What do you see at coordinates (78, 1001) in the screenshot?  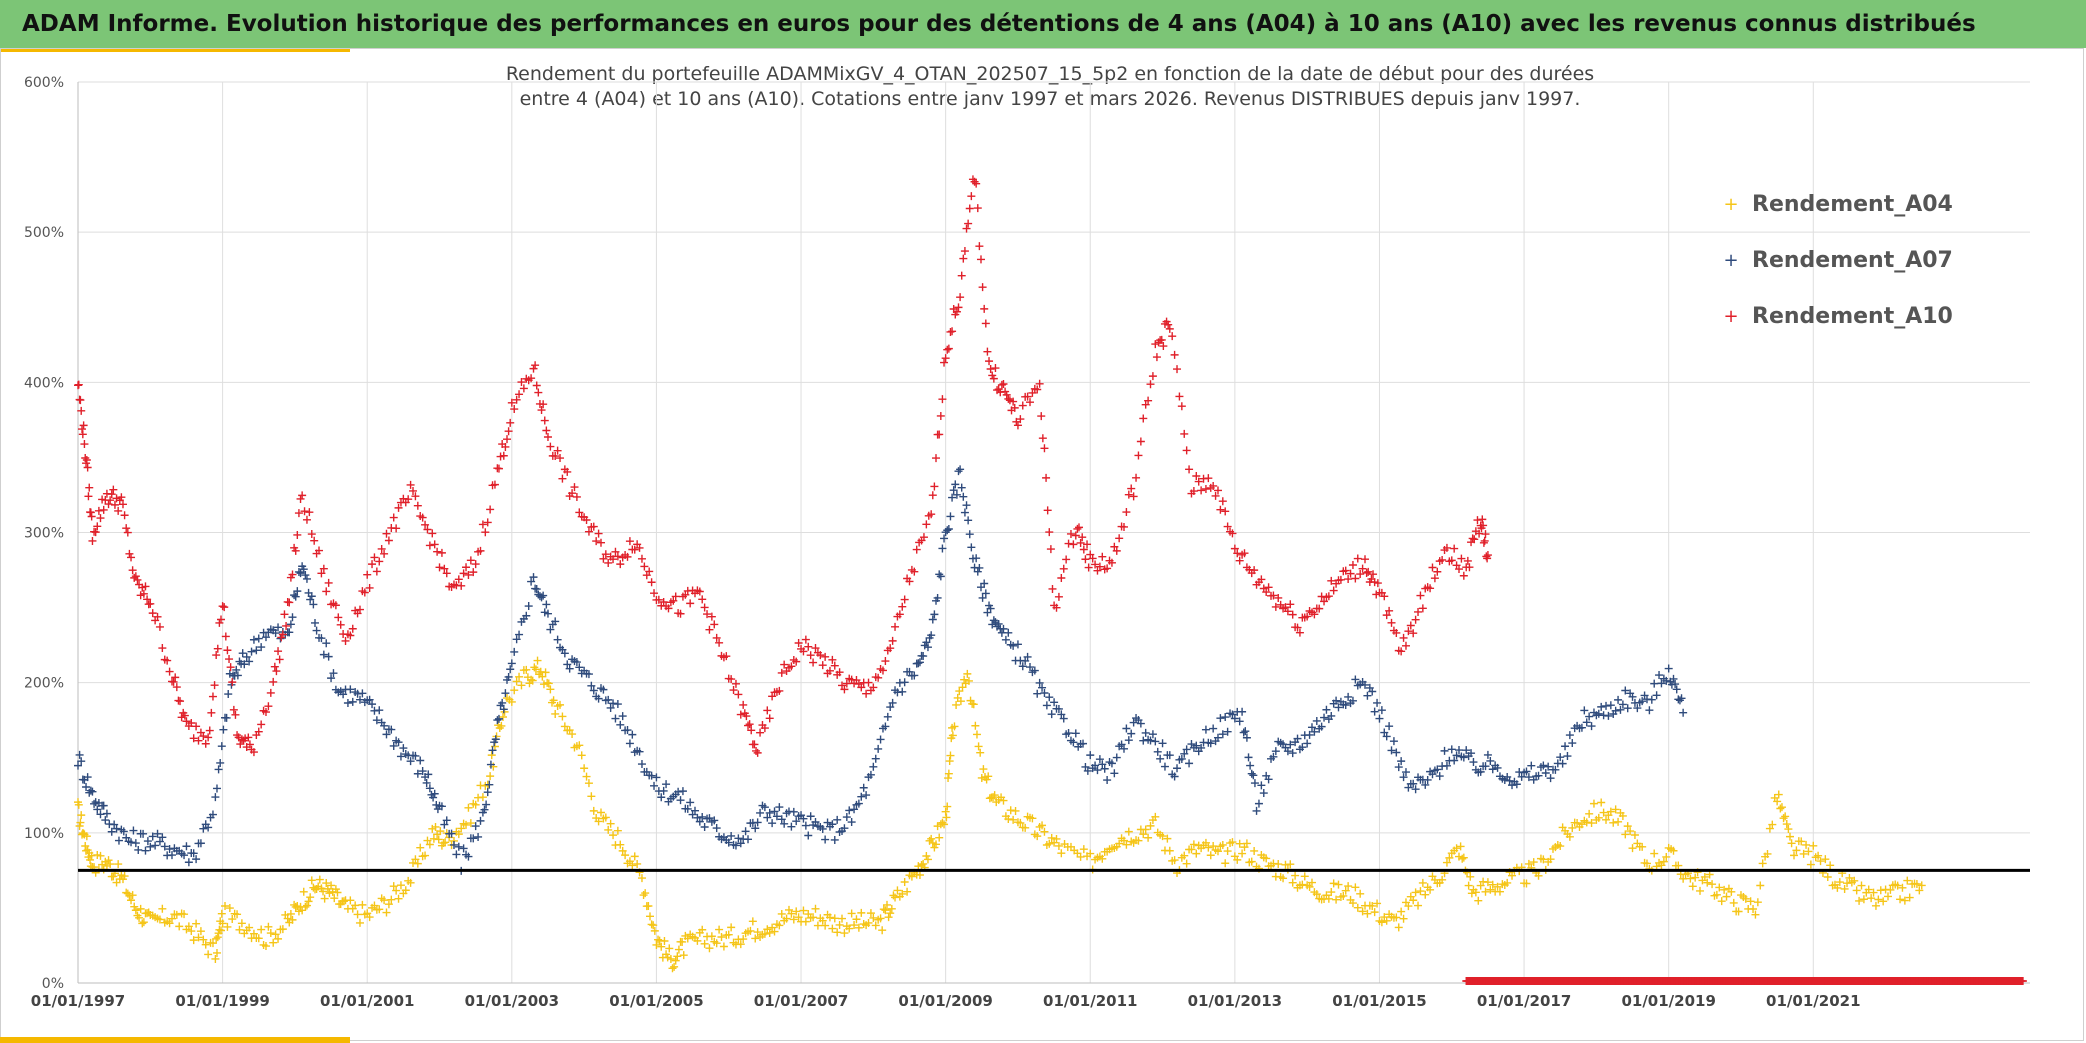 I see `x-tick-label: 01/01/1997` at bounding box center [78, 1001].